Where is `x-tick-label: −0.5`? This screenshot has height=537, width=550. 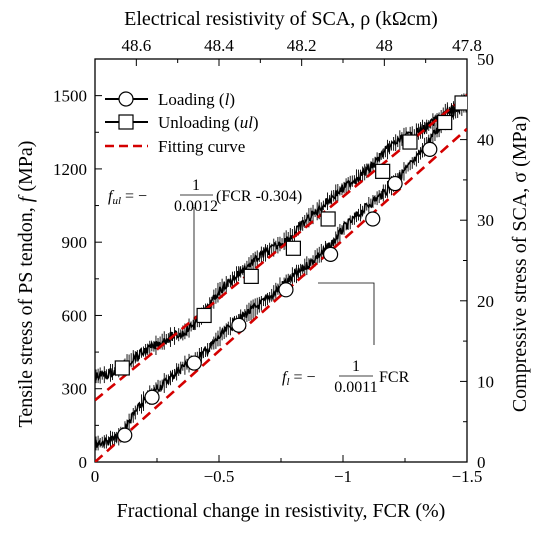 x-tick-label: −0.5 is located at coordinates (219, 476).